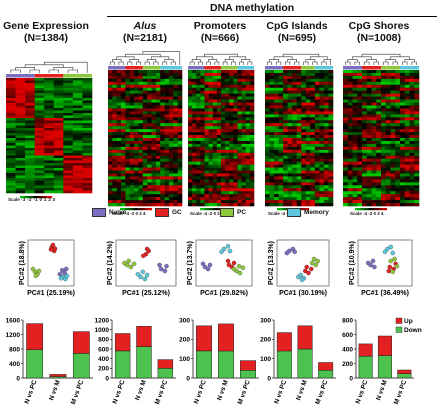  I want to click on dna-methylation-title: DNA methylation, so click(252, 8).